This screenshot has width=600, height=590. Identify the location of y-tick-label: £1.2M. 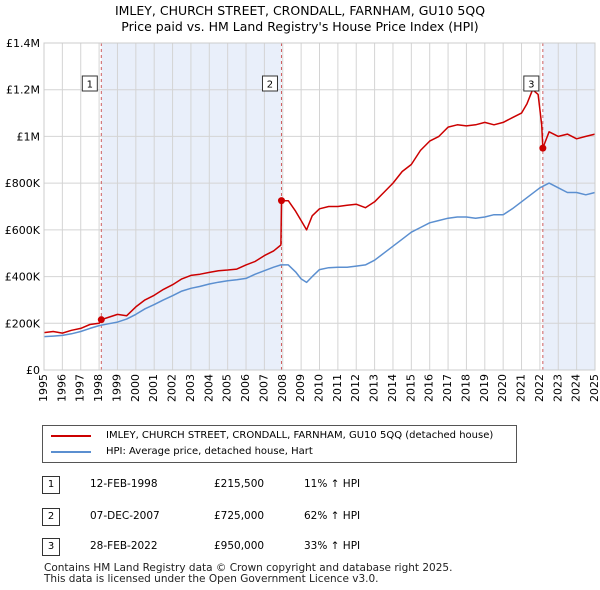
(23, 90).